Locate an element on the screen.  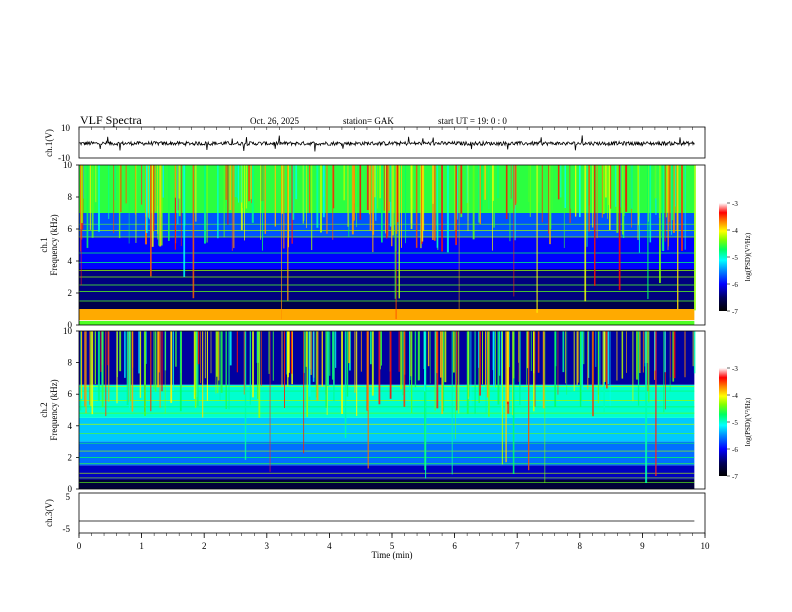
colorbar-tick-label: -6 is located at coordinates (735, 450).